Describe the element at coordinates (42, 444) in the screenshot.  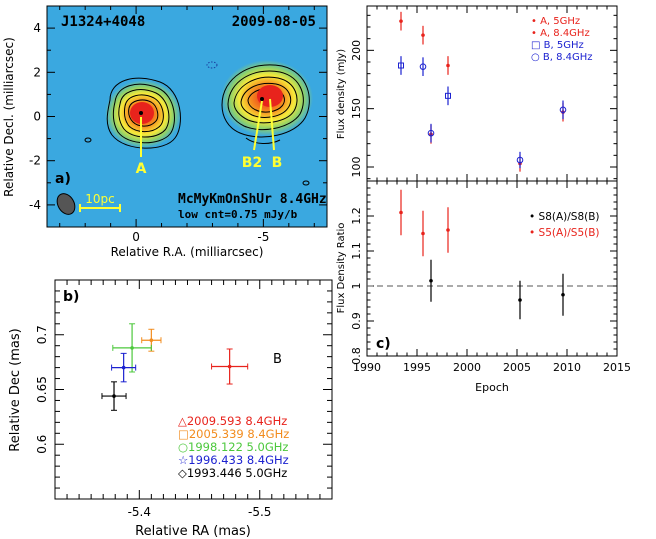
I see `y-tick-label: 0.6` at that location.